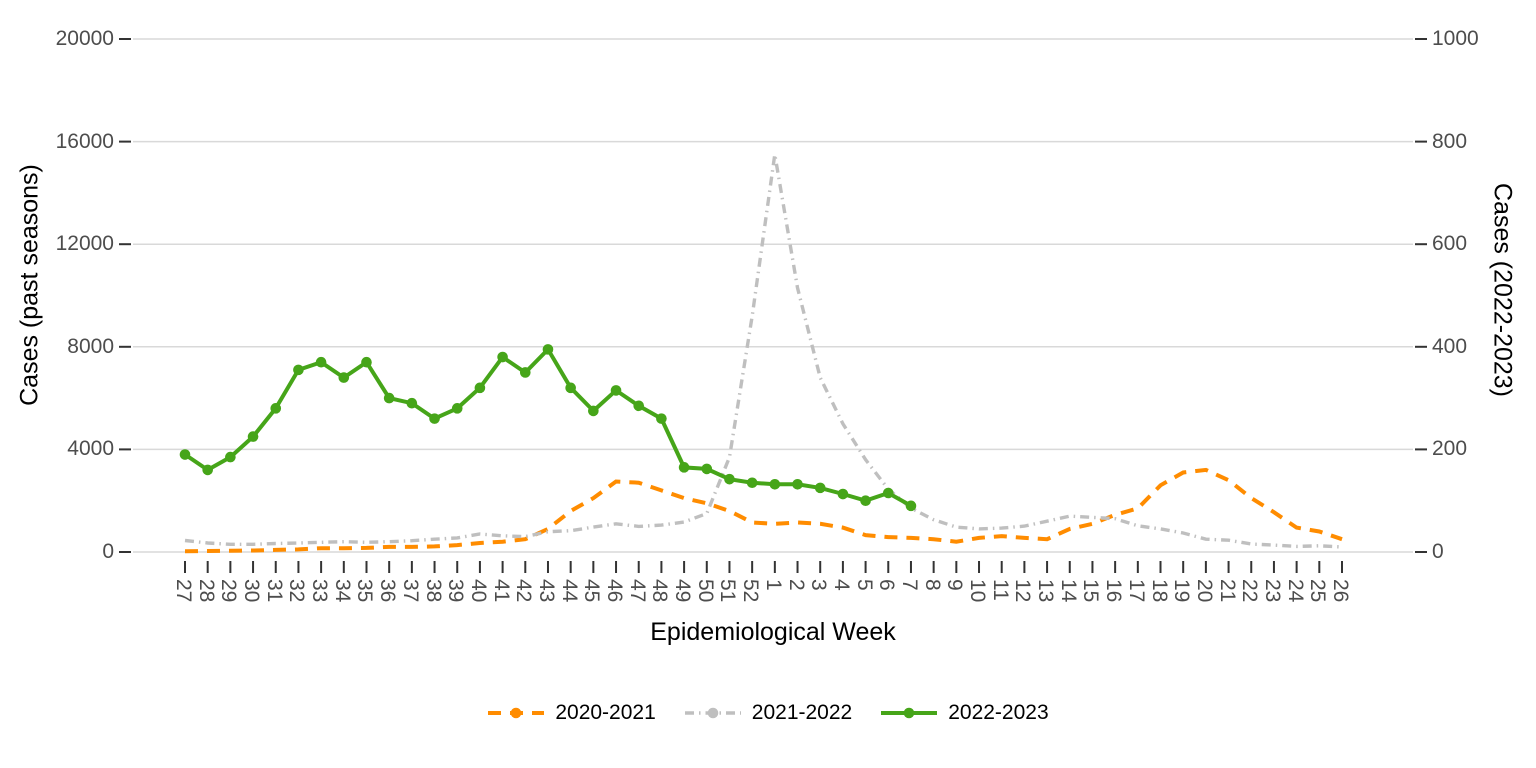  I want to click on x-tick-label: 44, so click(569, 591).